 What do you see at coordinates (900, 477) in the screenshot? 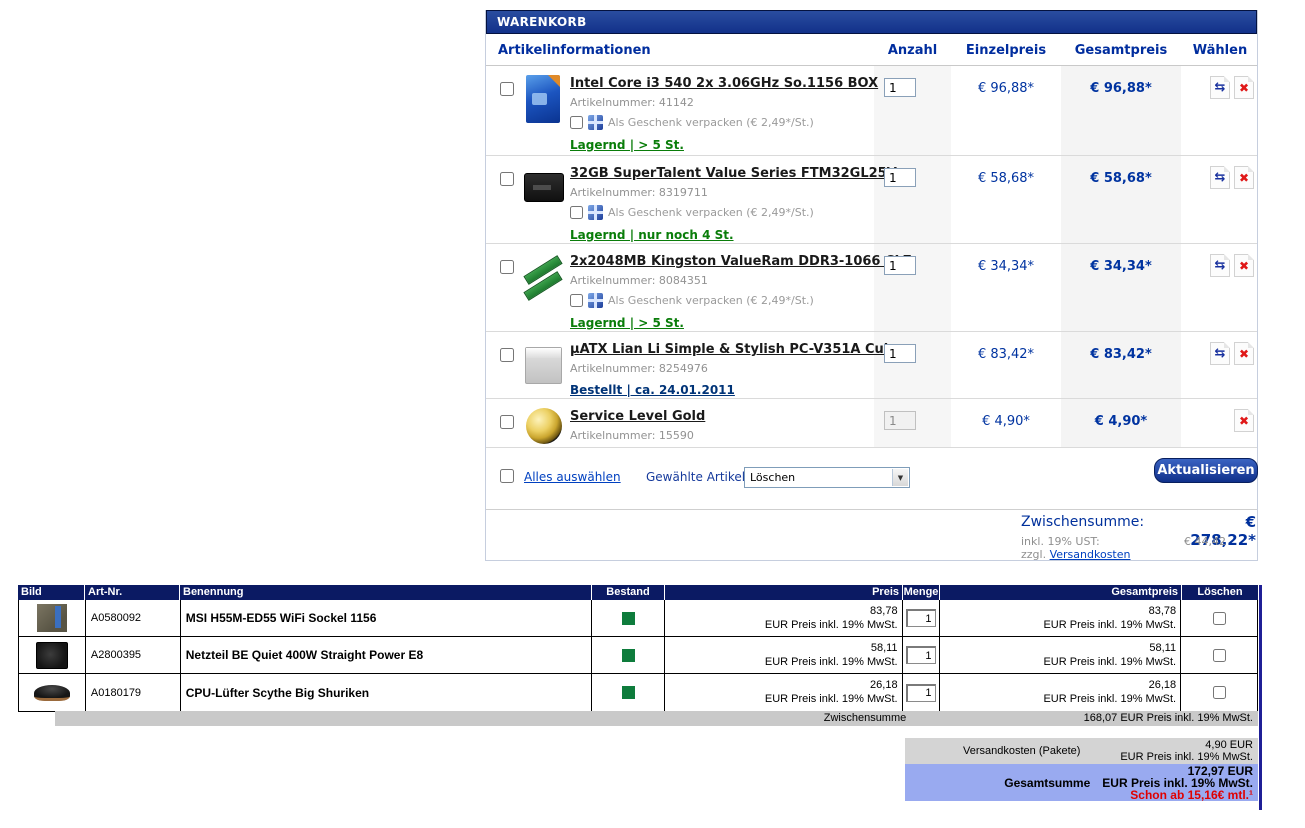
I see `chevron-down-icon: ▼` at bounding box center [900, 477].